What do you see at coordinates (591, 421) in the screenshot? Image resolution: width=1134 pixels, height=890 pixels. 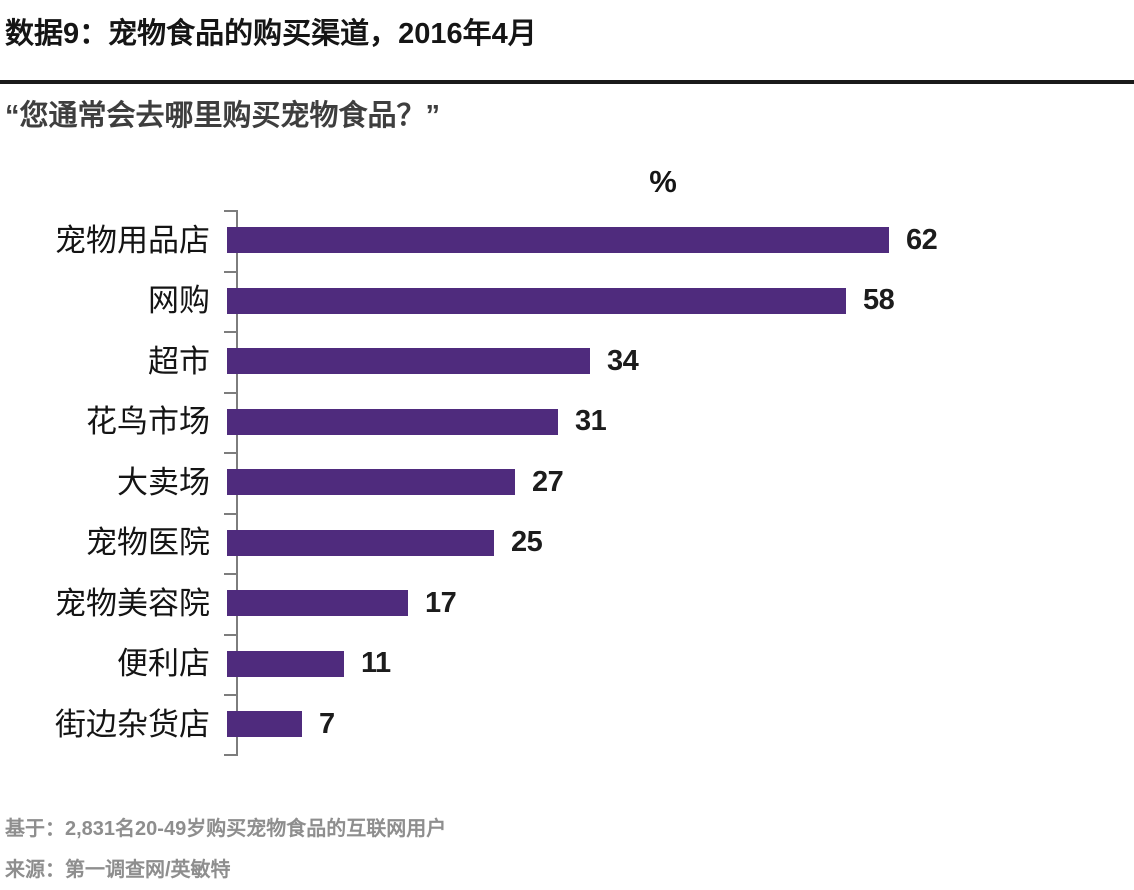 I see `value-label: 31` at bounding box center [591, 421].